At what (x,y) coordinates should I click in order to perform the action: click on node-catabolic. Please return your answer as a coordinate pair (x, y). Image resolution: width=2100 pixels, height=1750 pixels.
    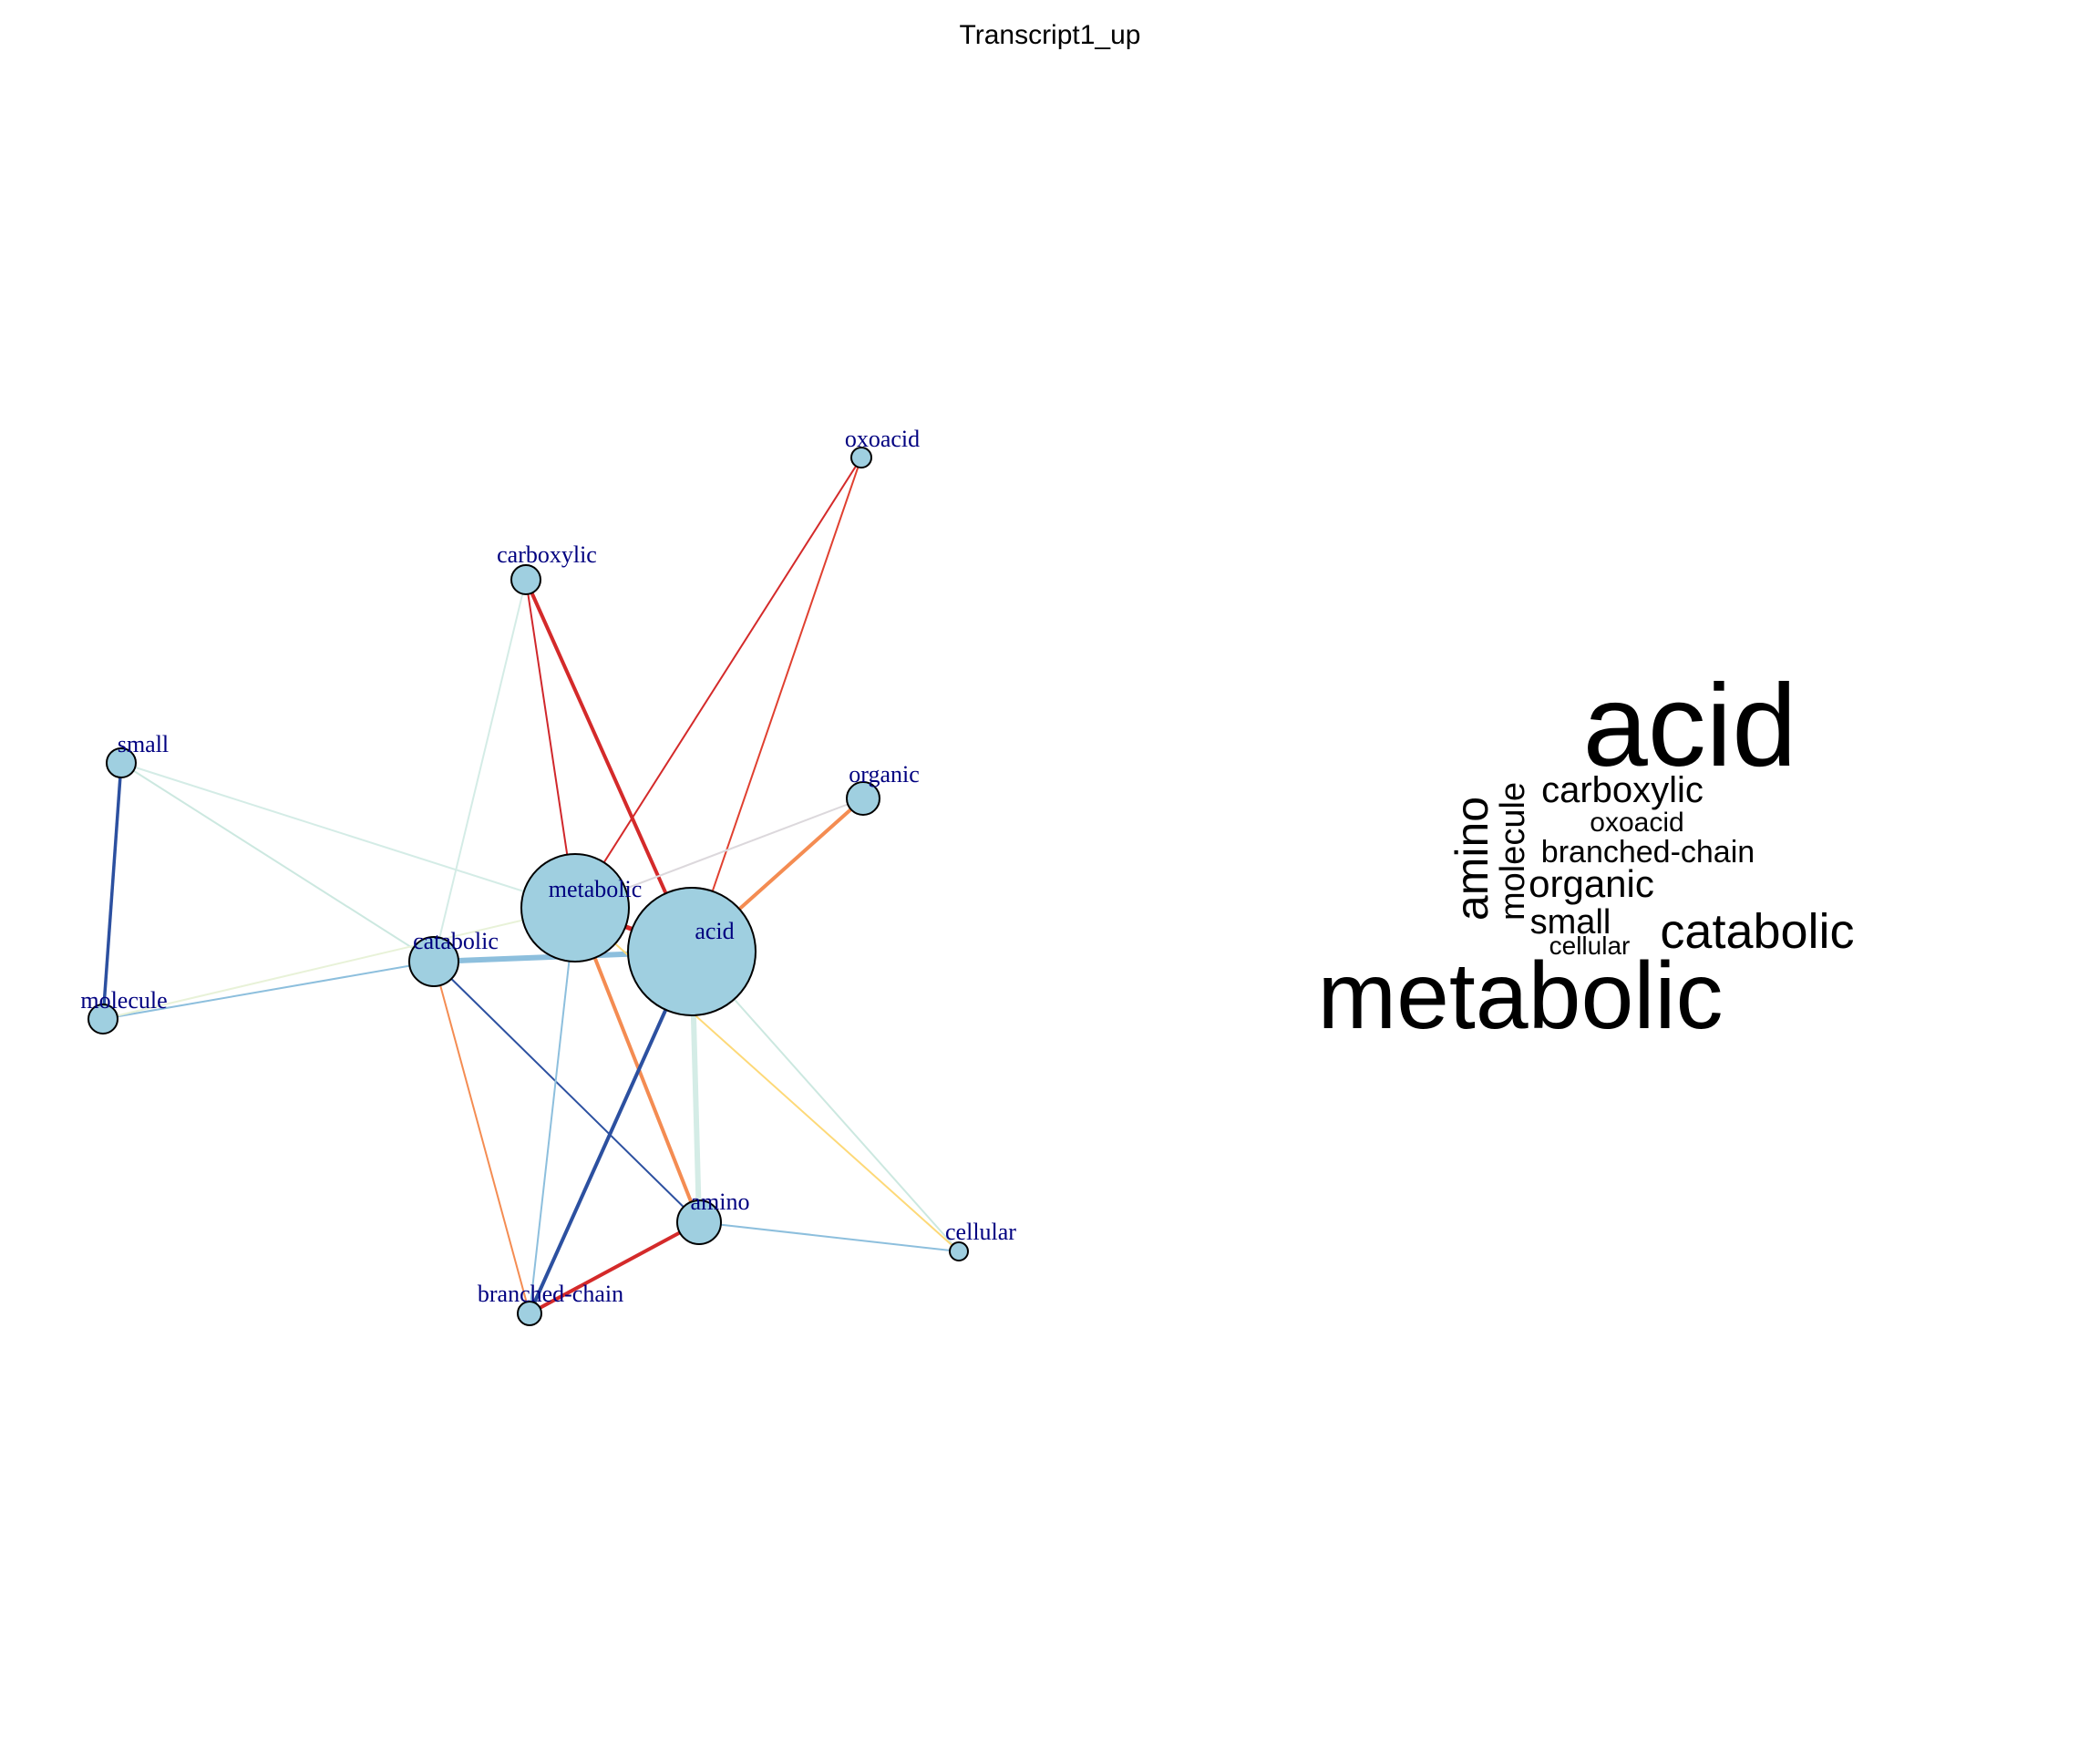
    Looking at the image, I should click on (433, 961).